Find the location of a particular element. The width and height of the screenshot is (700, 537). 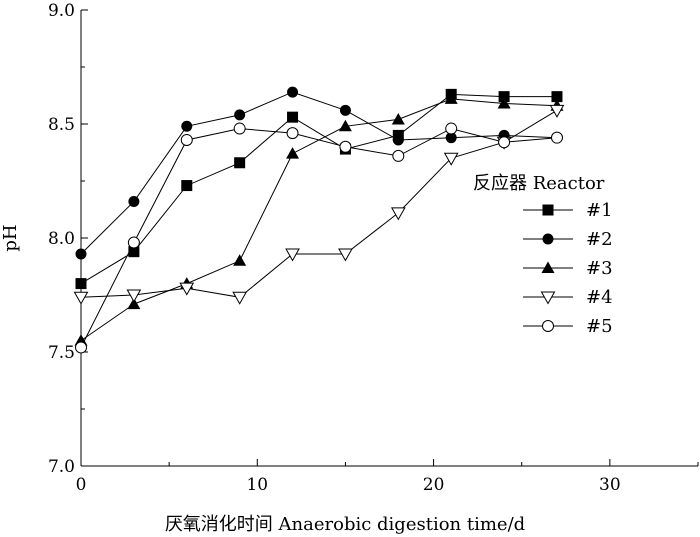

y-axis-label: pH is located at coordinates (10, 237).